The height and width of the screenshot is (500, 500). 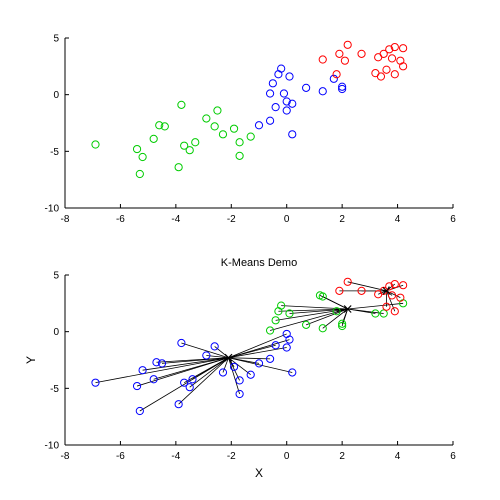 What do you see at coordinates (56, 39) in the screenshot?
I see `y-tick-label: 5` at bounding box center [56, 39].